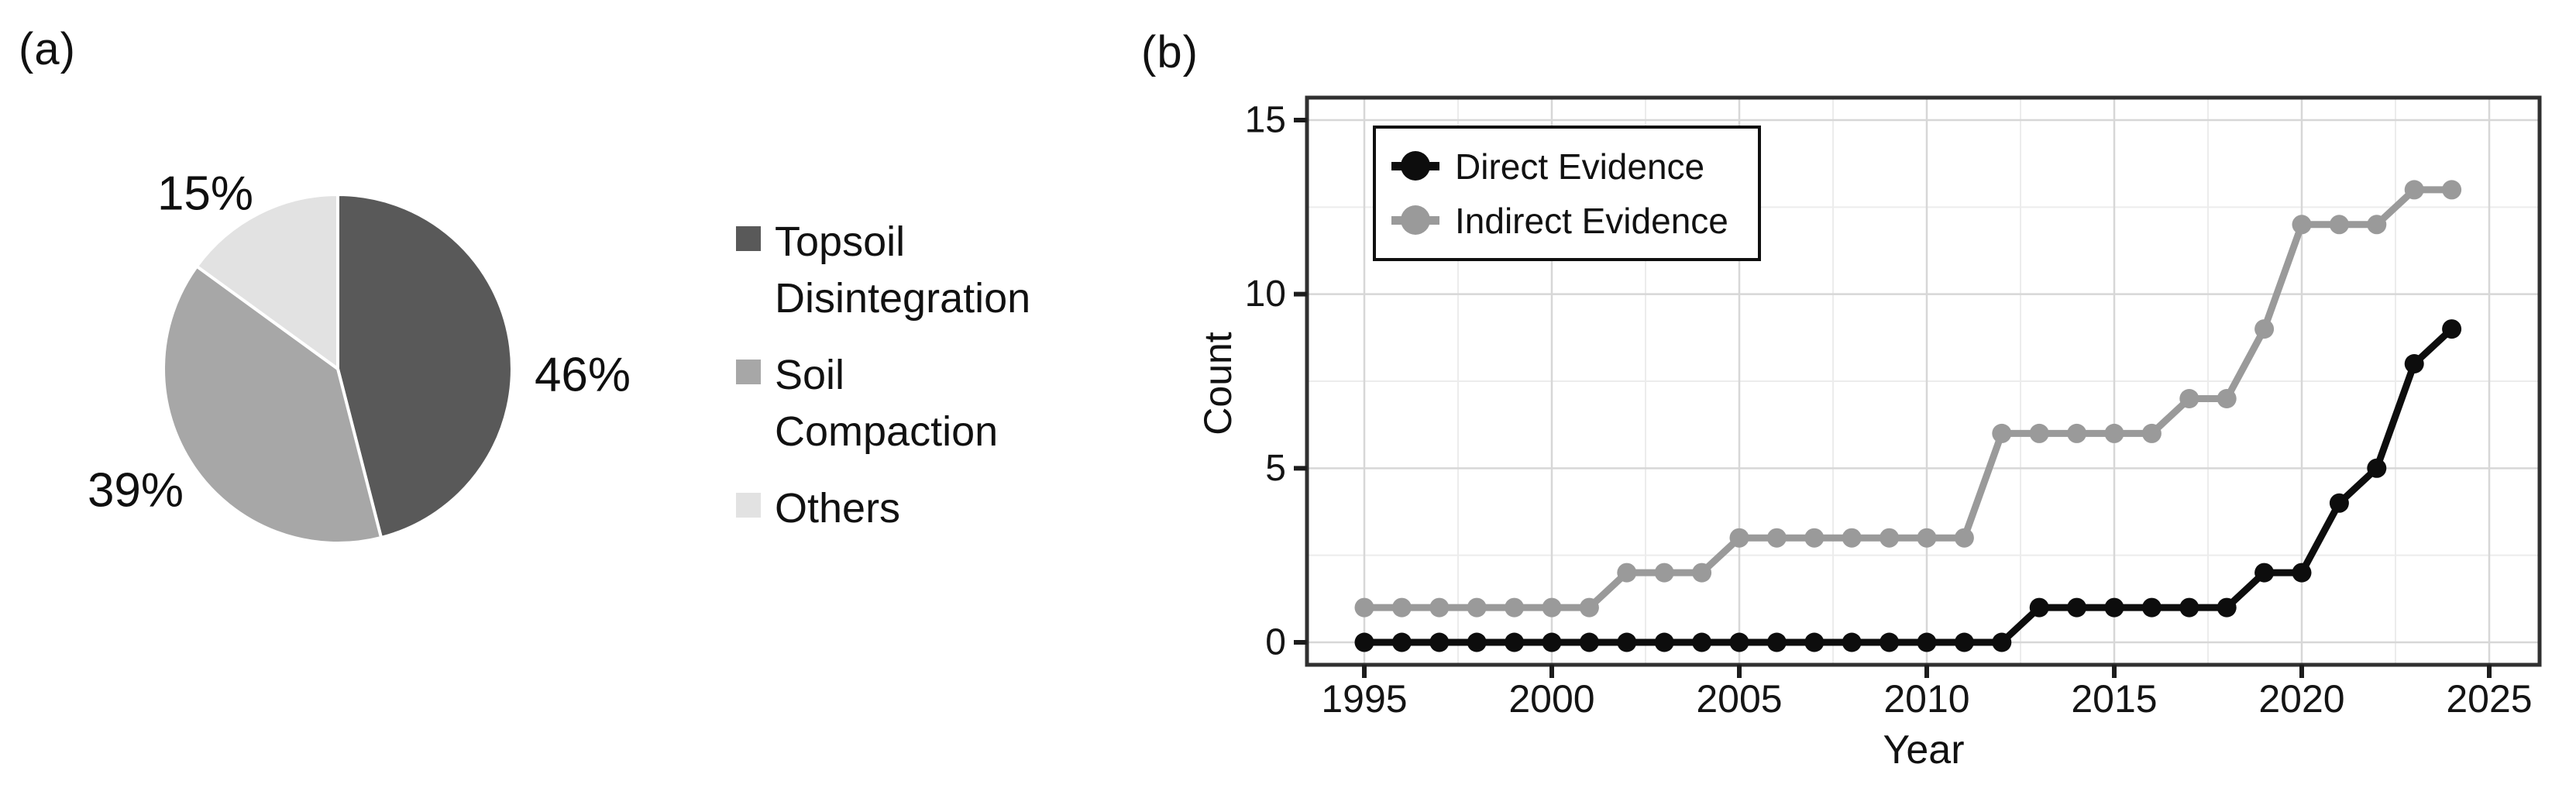 The image size is (2576, 788). What do you see at coordinates (2489, 699) in the screenshot?
I see `x-tick-label: 2025` at bounding box center [2489, 699].